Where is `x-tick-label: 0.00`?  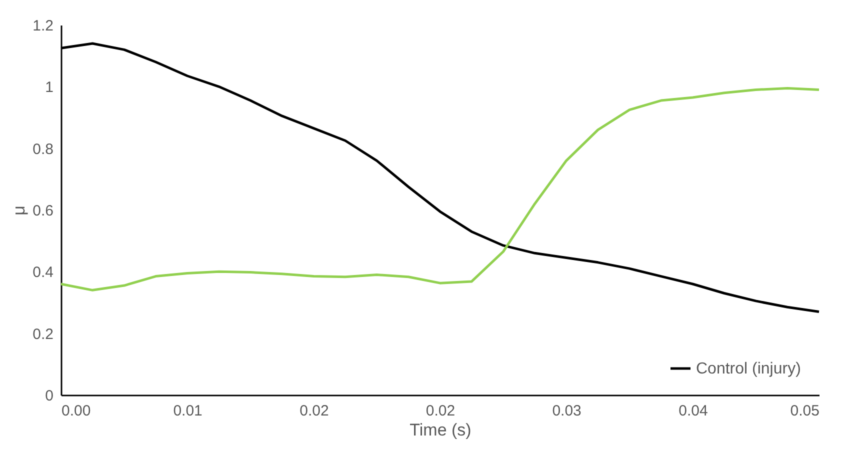 x-tick-label: 0.00 is located at coordinates (76, 411).